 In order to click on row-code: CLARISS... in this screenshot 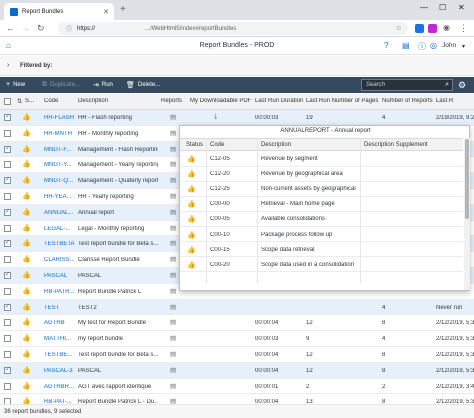, I will do `click(59, 260)`.